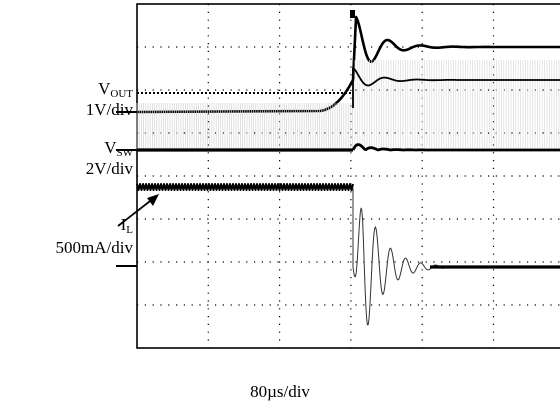 The image size is (560, 410). I want to click on channel-markers, so click(137, 189).